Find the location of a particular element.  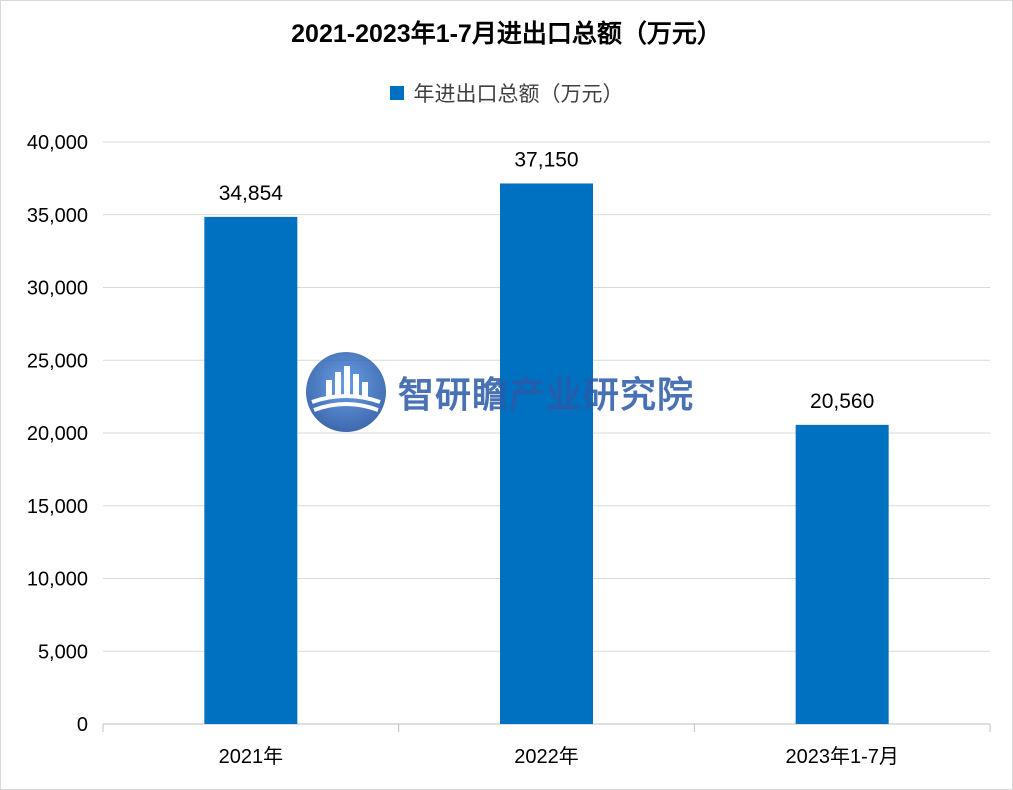

y-tick-label: 20,000 is located at coordinates (57, 434).